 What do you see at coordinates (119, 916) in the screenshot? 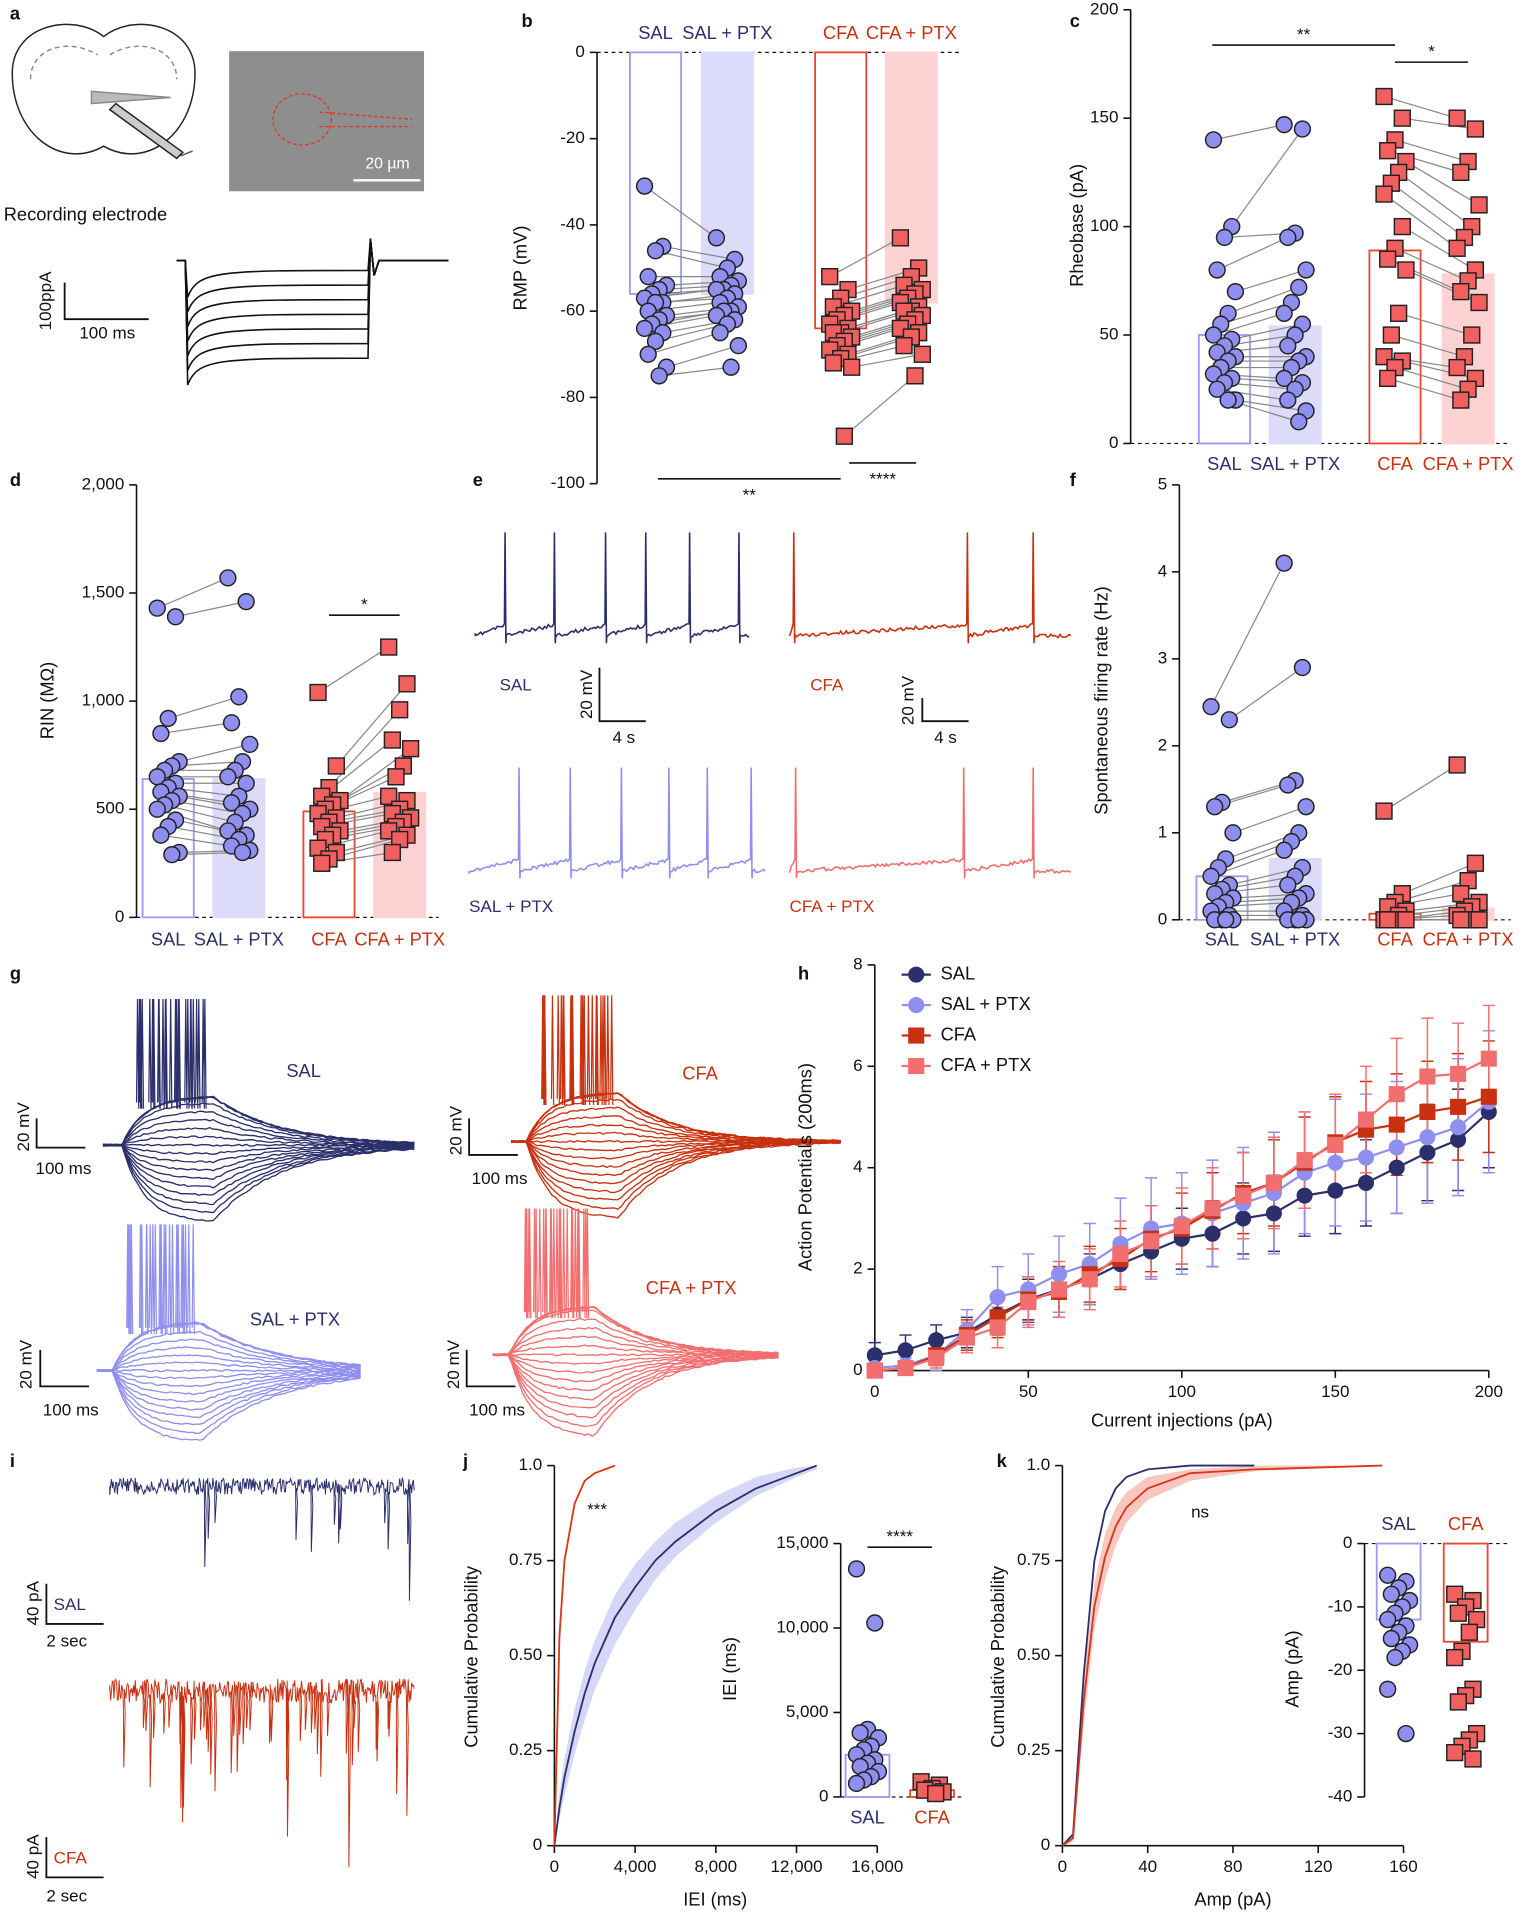
I see `y-tick-label: 0` at bounding box center [119, 916].